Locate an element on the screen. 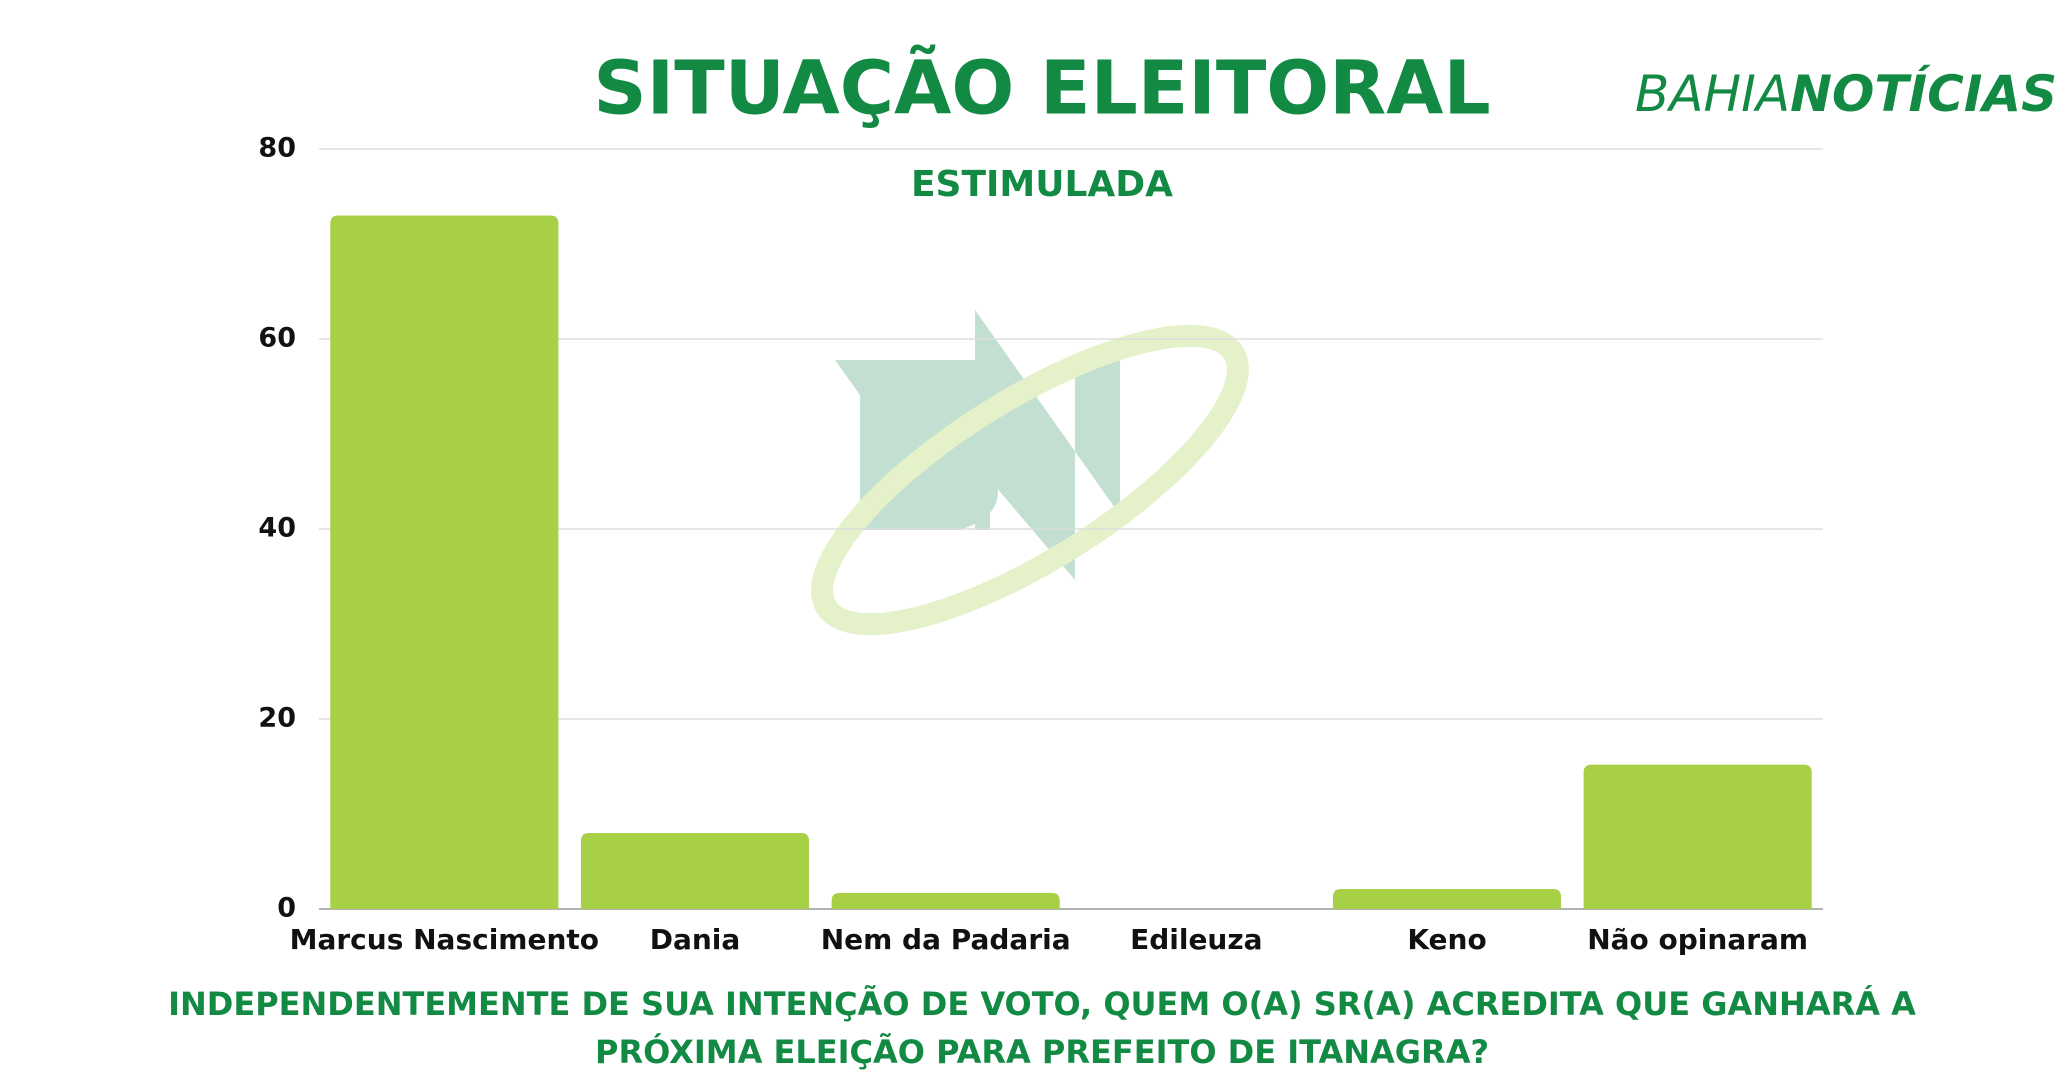 This screenshot has height=1080, width=2057. x-tick-label: Edileuza is located at coordinates (1196, 939).